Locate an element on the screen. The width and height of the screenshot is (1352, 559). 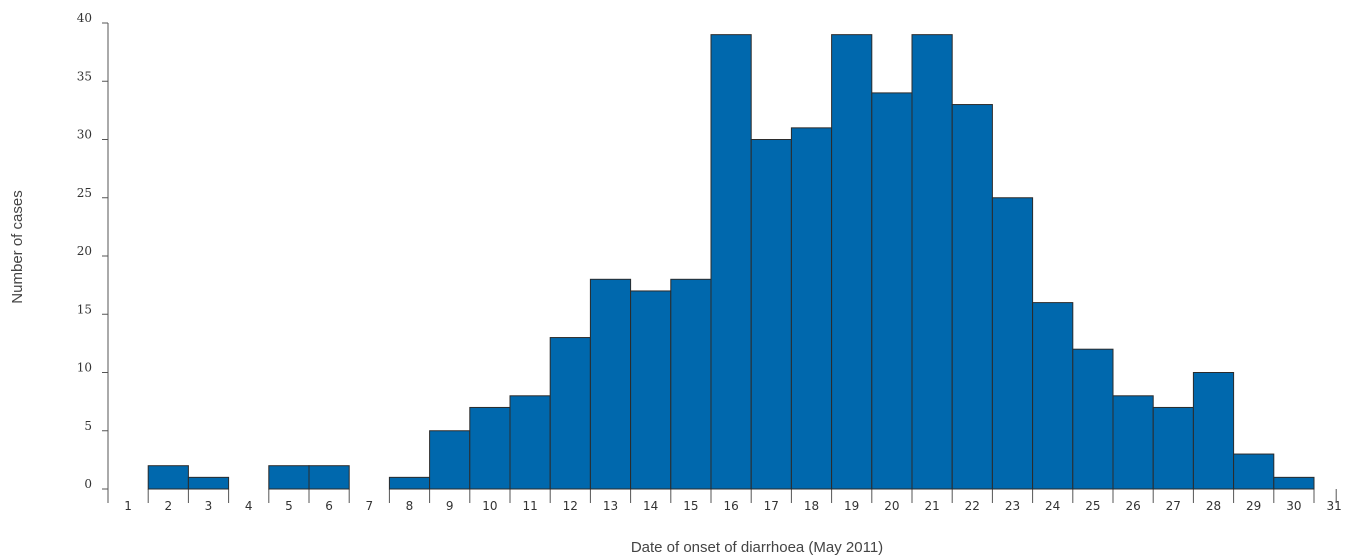
x-tick-label: 4 is located at coordinates (249, 506).